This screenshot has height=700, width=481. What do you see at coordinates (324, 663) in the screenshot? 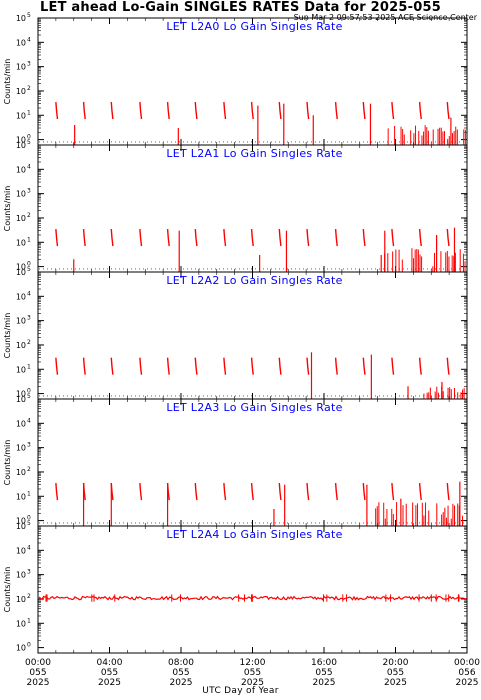
I see `x-tick-time: 16:00` at bounding box center [324, 663].